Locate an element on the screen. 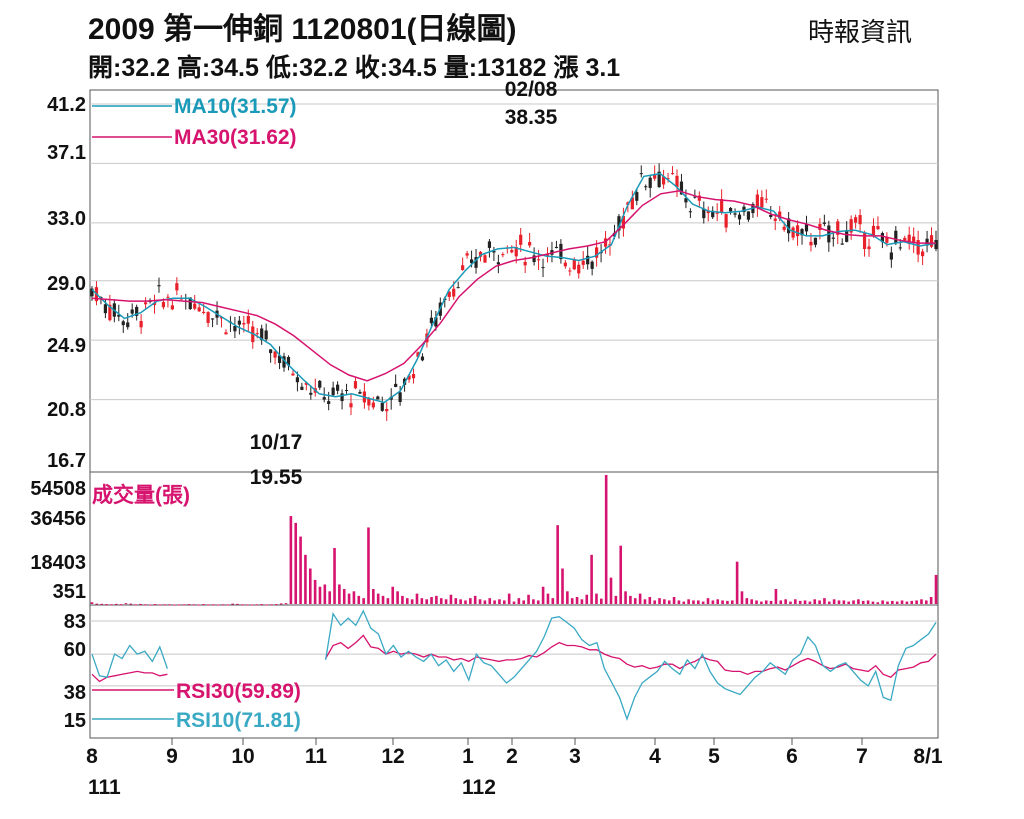 This screenshot has height=819, width=1024. rsi30-line is located at coordinates (631, 656).